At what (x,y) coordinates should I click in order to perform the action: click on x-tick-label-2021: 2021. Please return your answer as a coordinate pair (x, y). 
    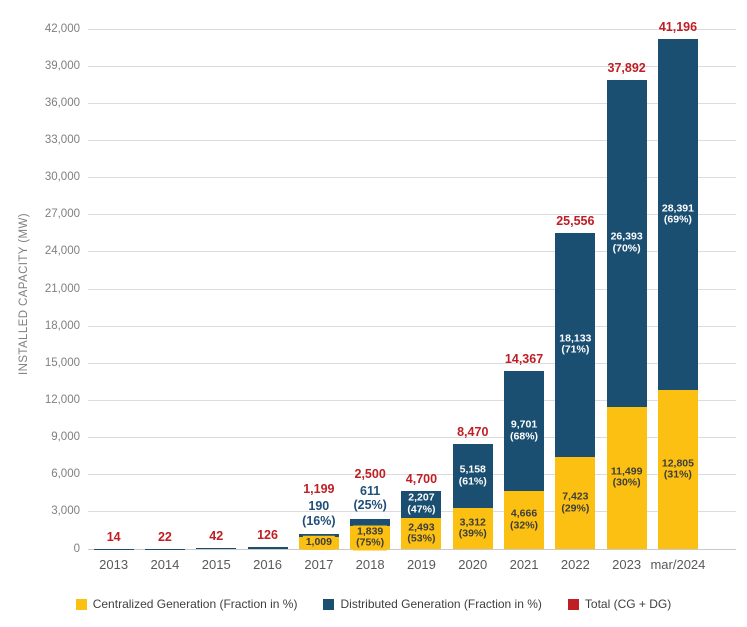
    Looking at the image, I should click on (524, 564).